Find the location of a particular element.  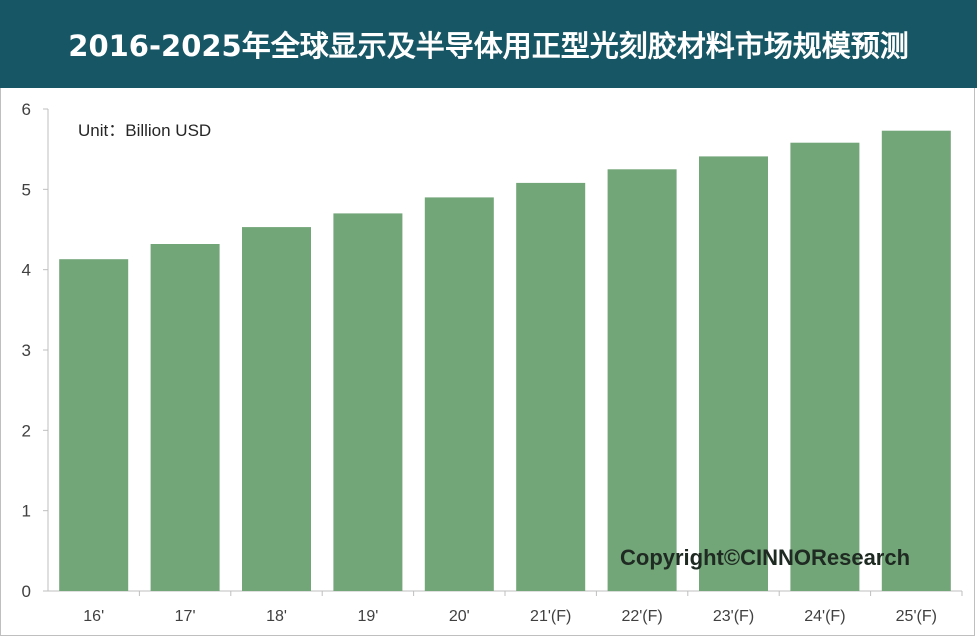

unit-label: Unit：Billion USD is located at coordinates (145, 130).